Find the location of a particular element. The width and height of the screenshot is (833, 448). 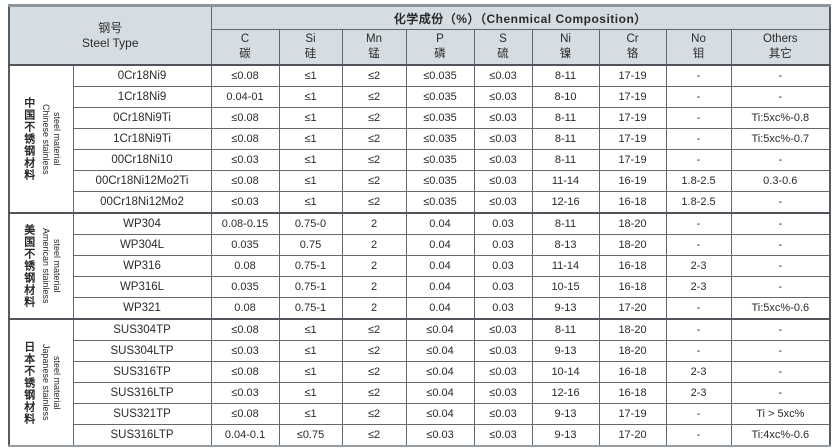

composition-header: 化学成份（%）（Chenmical Composition） is located at coordinates (520, 17).